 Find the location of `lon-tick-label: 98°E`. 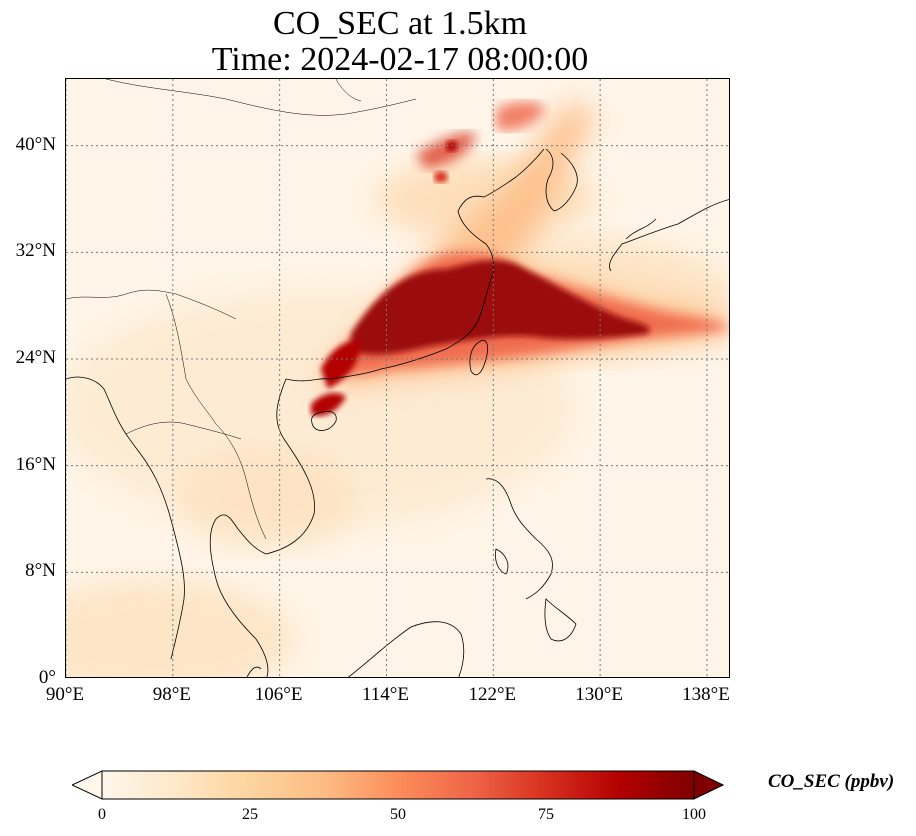

lon-tick-label: 98°E is located at coordinates (171, 694).